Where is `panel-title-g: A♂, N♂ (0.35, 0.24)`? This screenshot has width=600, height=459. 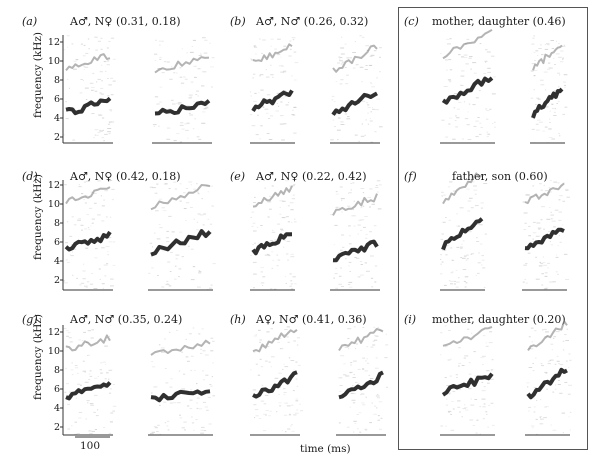
panel-title-g: A♂, N♂ (0.35, 0.24) is located at coordinates (126, 319).